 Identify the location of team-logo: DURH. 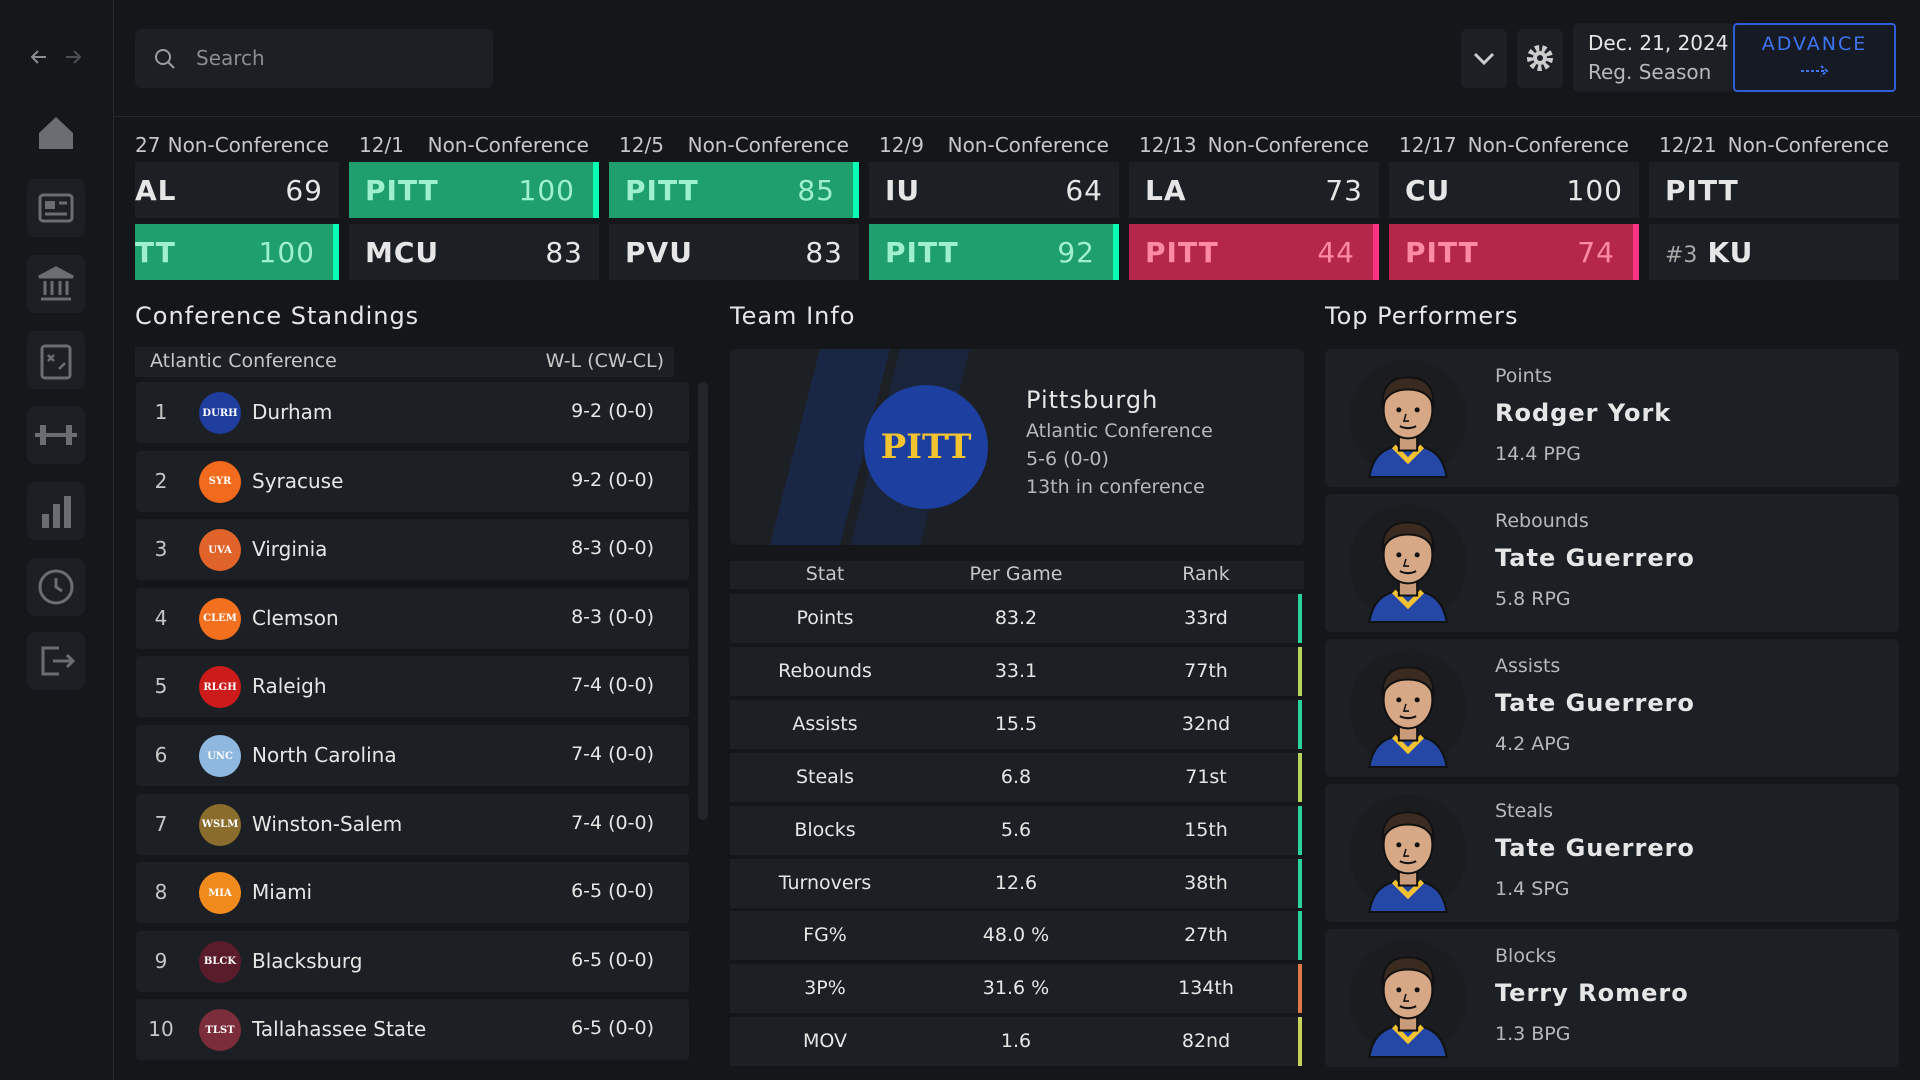
(220, 413).